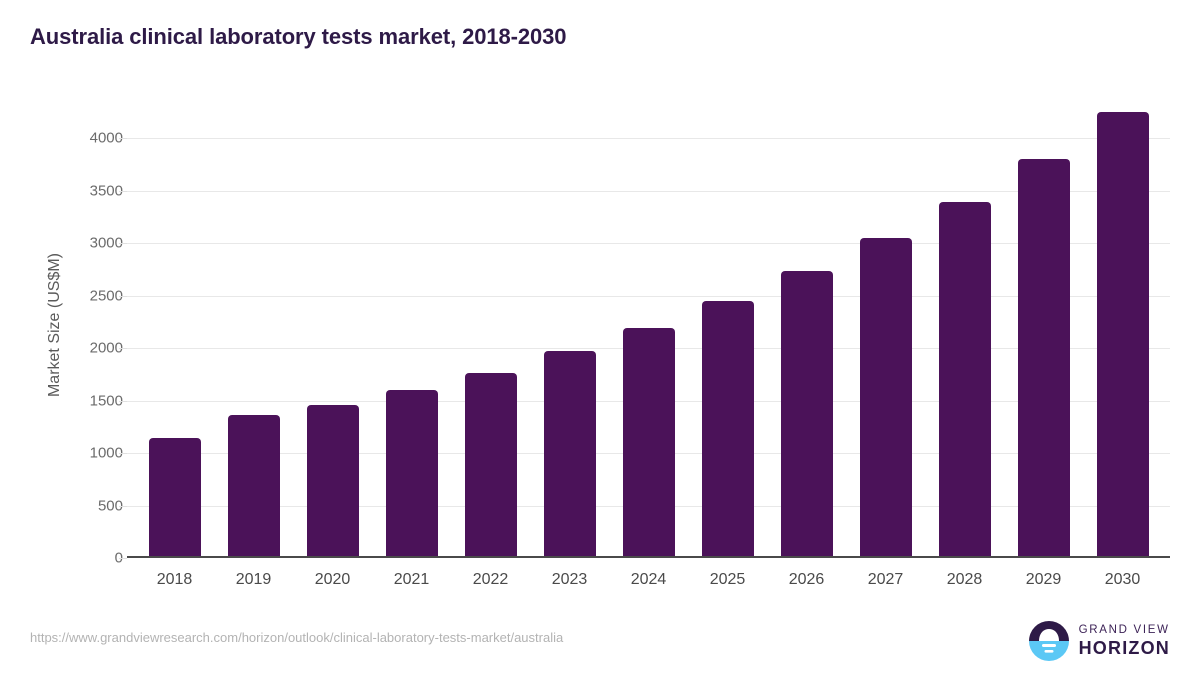 The image size is (1200, 675). I want to click on y-axis-tick-label: 1000, so click(106, 453).